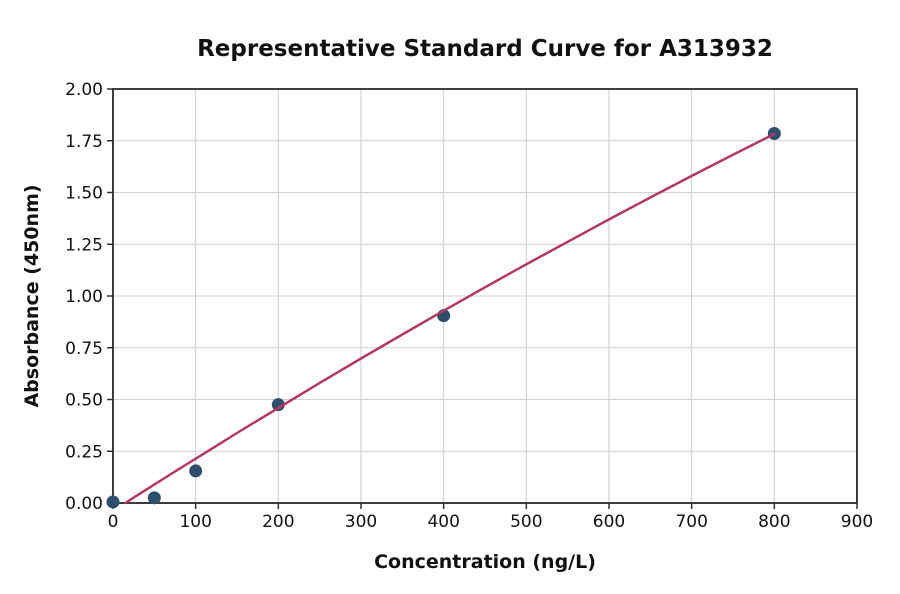  Describe the element at coordinates (113, 522) in the screenshot. I see `x-tick-label: 0` at that location.